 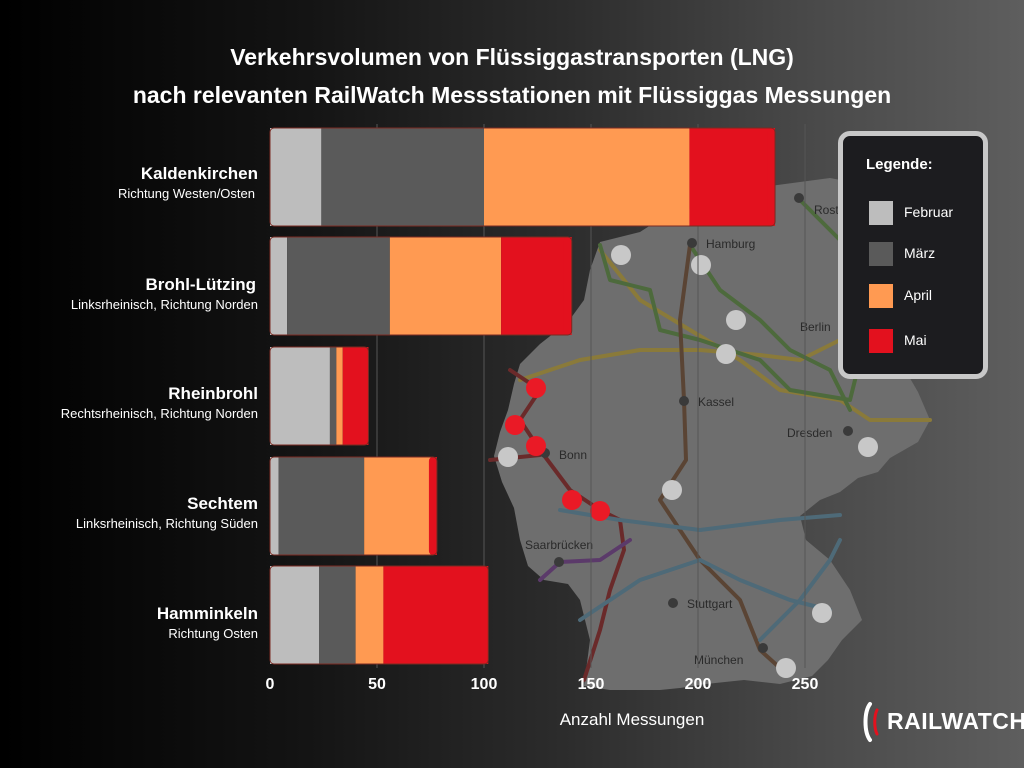 What do you see at coordinates (591, 684) in the screenshot?
I see `x-tick-label: 150` at bounding box center [591, 684].